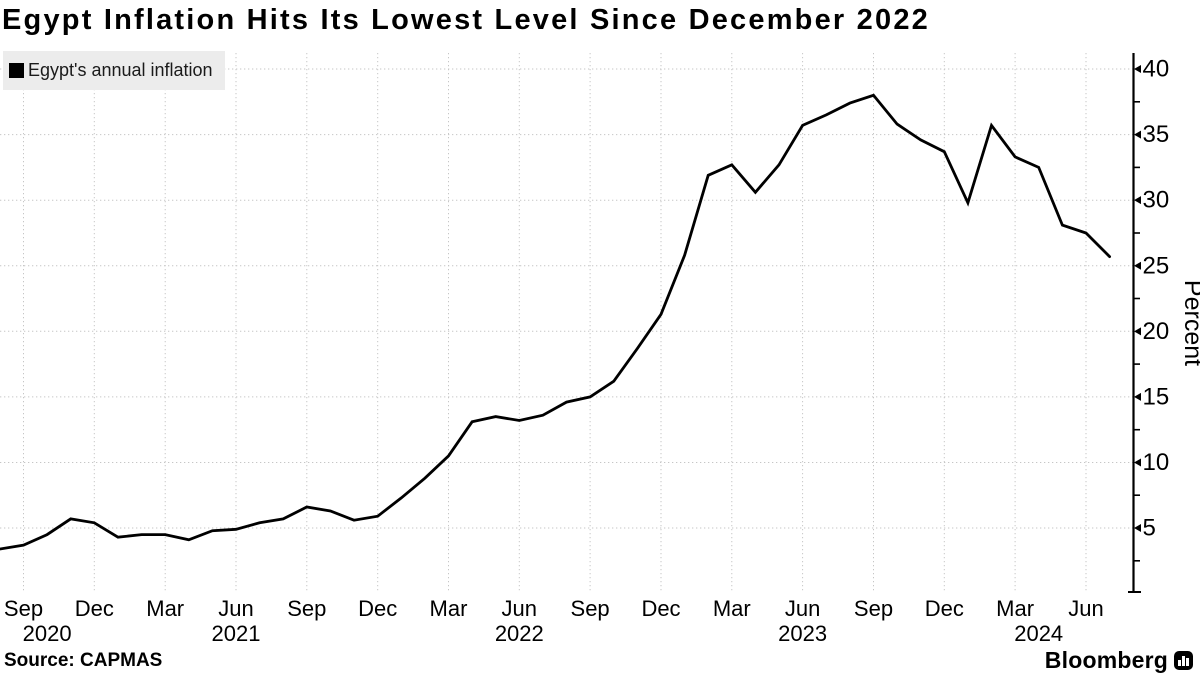 The width and height of the screenshot is (1200, 675). Describe the element at coordinates (1149, 528) in the screenshot. I see `y-tick-label: 5` at that location.